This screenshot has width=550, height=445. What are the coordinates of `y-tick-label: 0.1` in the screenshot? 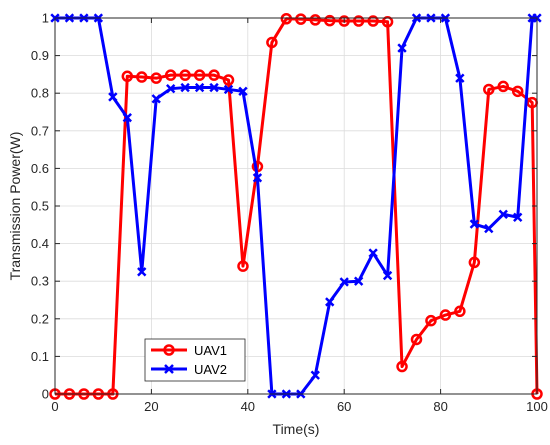 It's located at (40, 356).